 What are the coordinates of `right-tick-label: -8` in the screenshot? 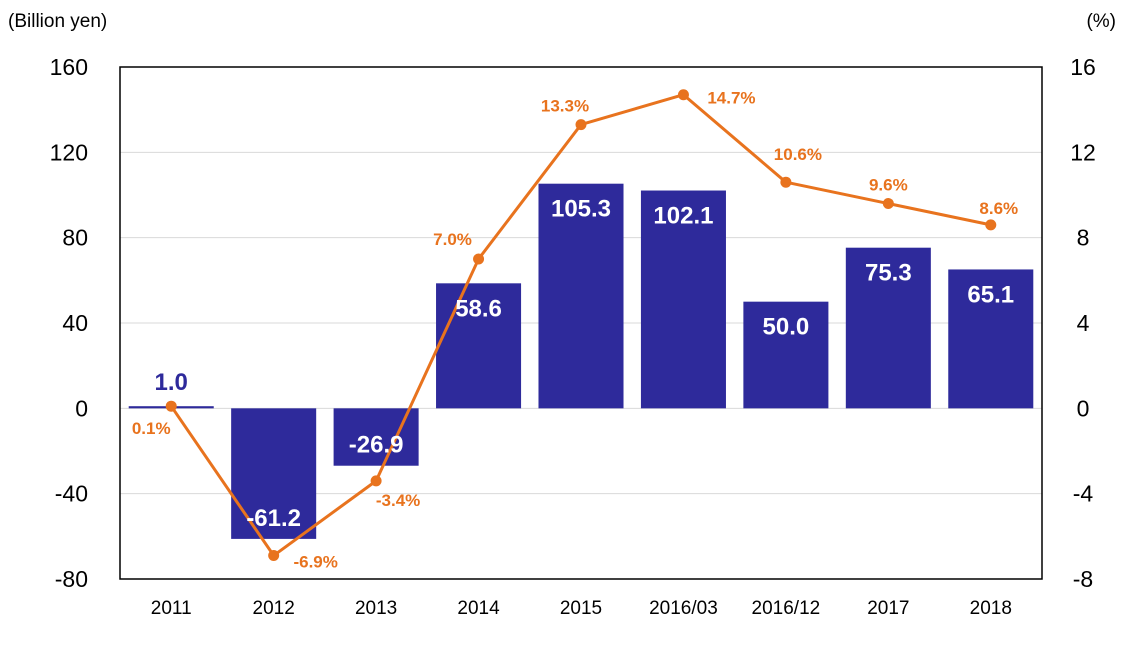 It's located at (1083, 579).